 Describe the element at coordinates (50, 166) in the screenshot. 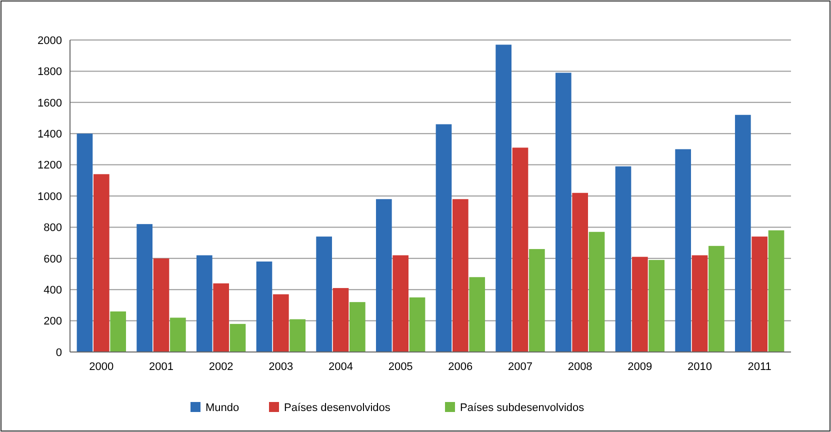

I see `y-tick-label: 1200` at that location.